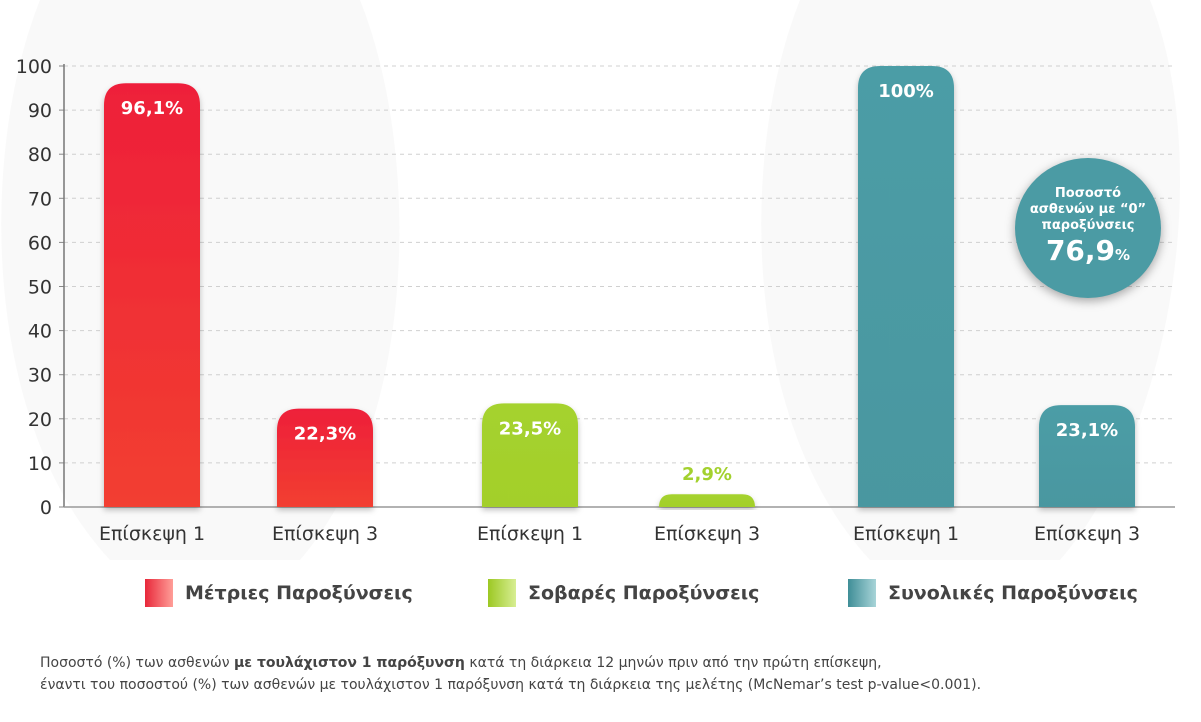 This screenshot has height=722, width=1201. I want to click on data-label: 100%, so click(906, 91).